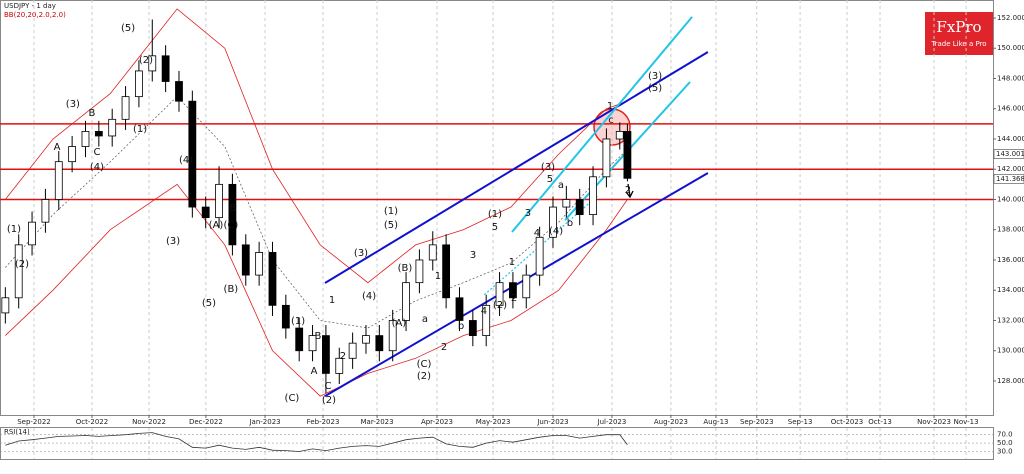  Describe the element at coordinates (611, 120) in the screenshot. I see `wave-label: c` at that location.